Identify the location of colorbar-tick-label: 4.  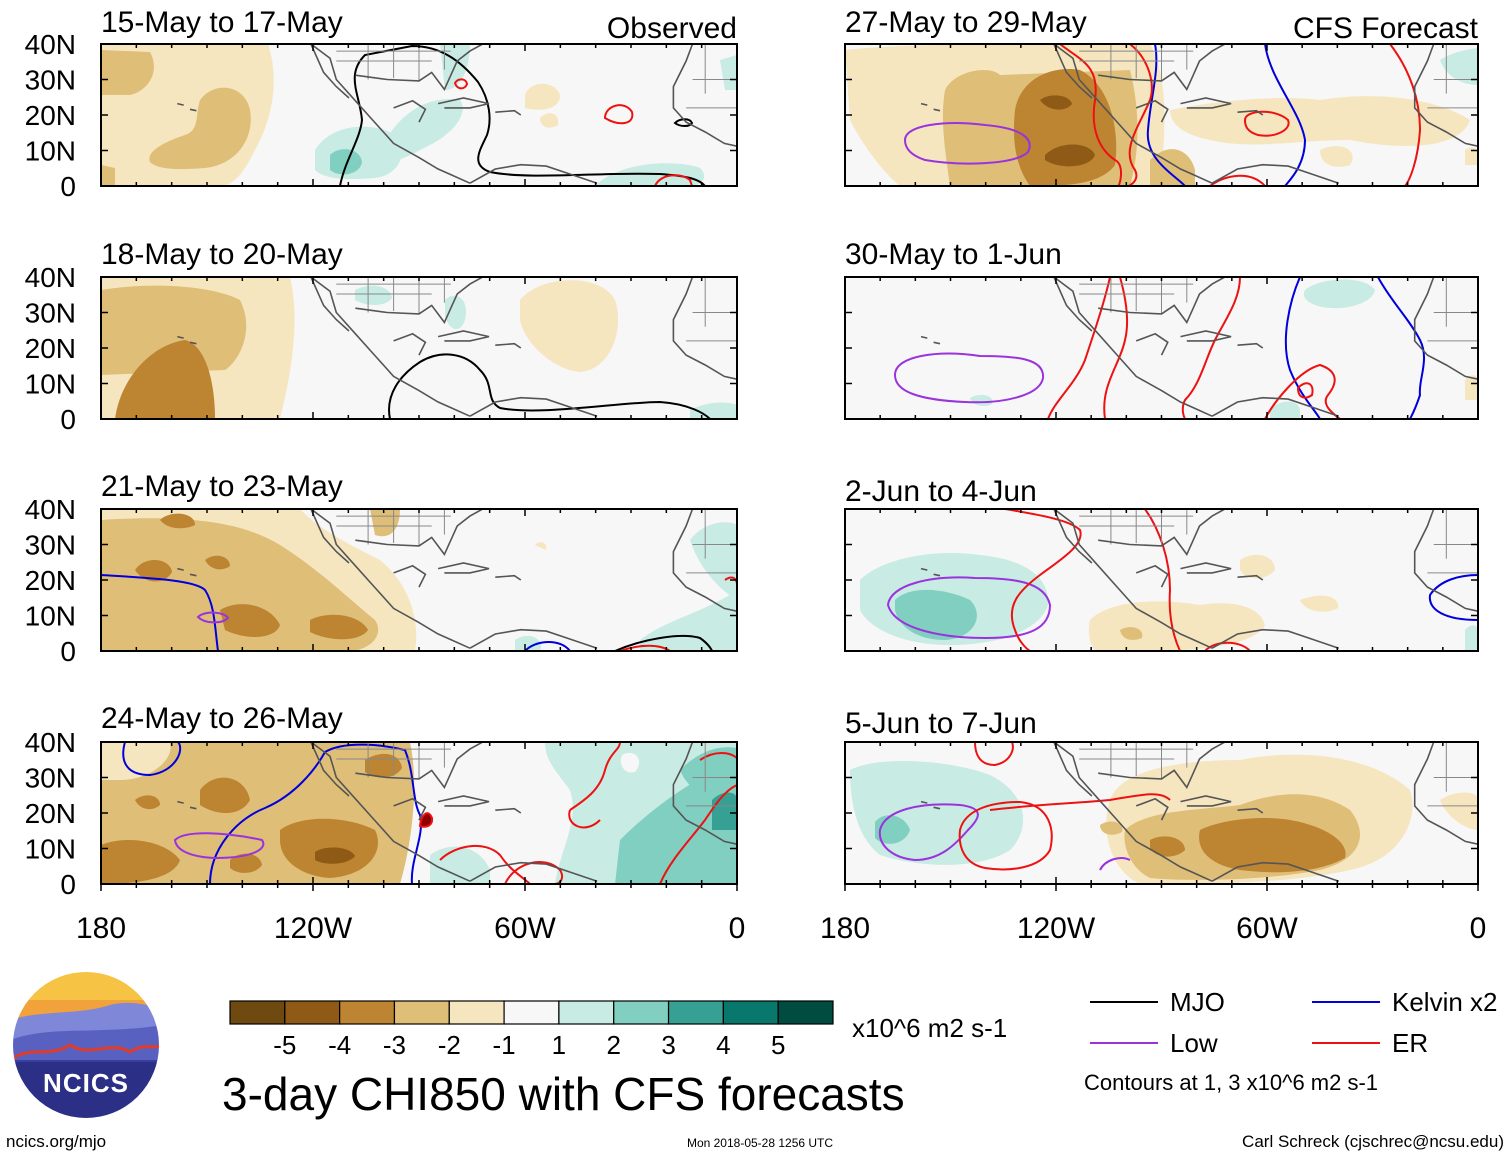
(723, 1045).